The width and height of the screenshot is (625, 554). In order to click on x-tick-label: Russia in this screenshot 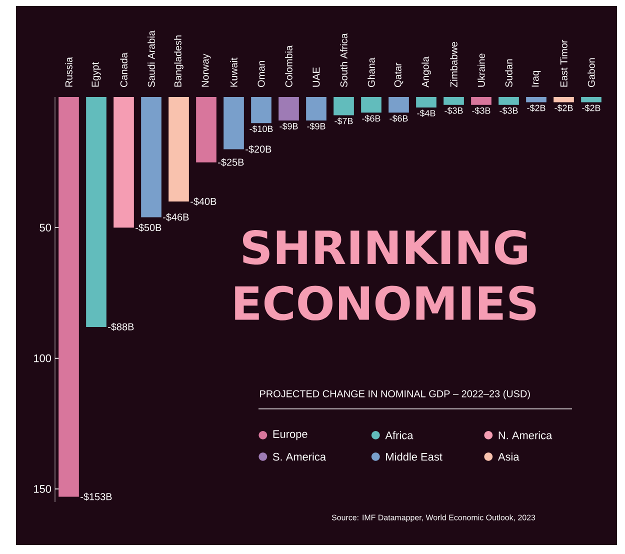, I will do `click(68, 72)`.